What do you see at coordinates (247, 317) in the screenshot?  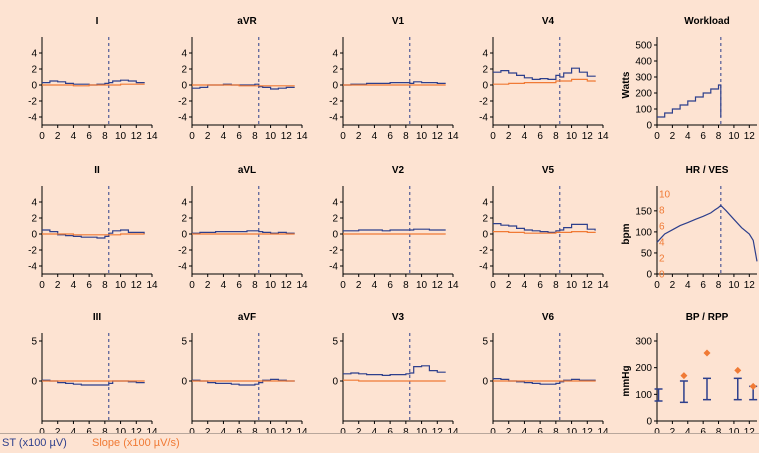 I see `panel-title: aVF` at bounding box center [247, 317].